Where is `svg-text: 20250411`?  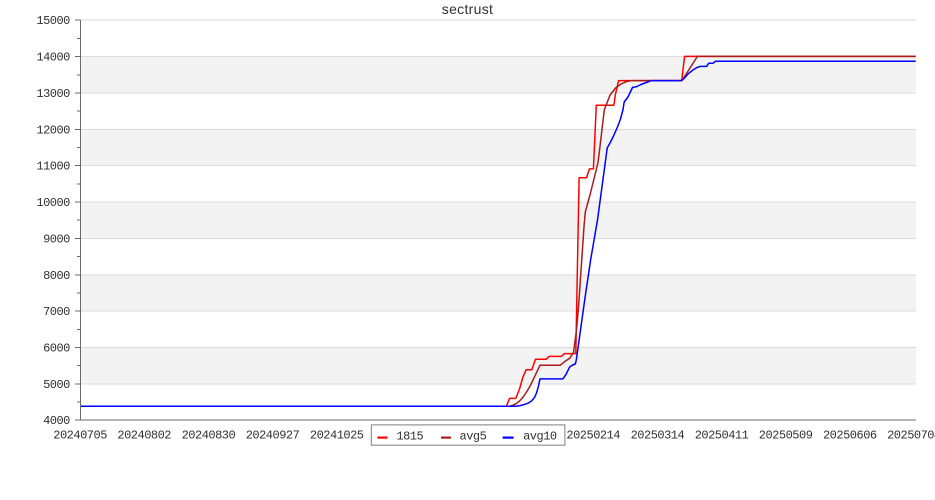
svg-text: 20250411 is located at coordinates (722, 435).